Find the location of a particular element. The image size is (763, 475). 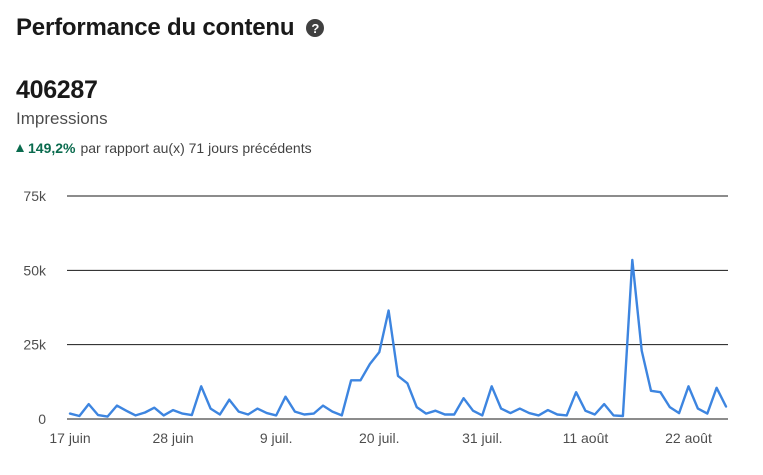

x-tick-label: 17 juin is located at coordinates (69, 438).